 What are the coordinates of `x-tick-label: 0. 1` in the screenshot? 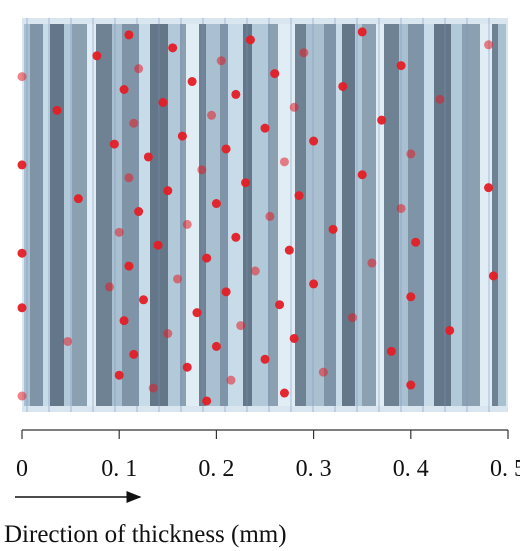 It's located at (119, 469).